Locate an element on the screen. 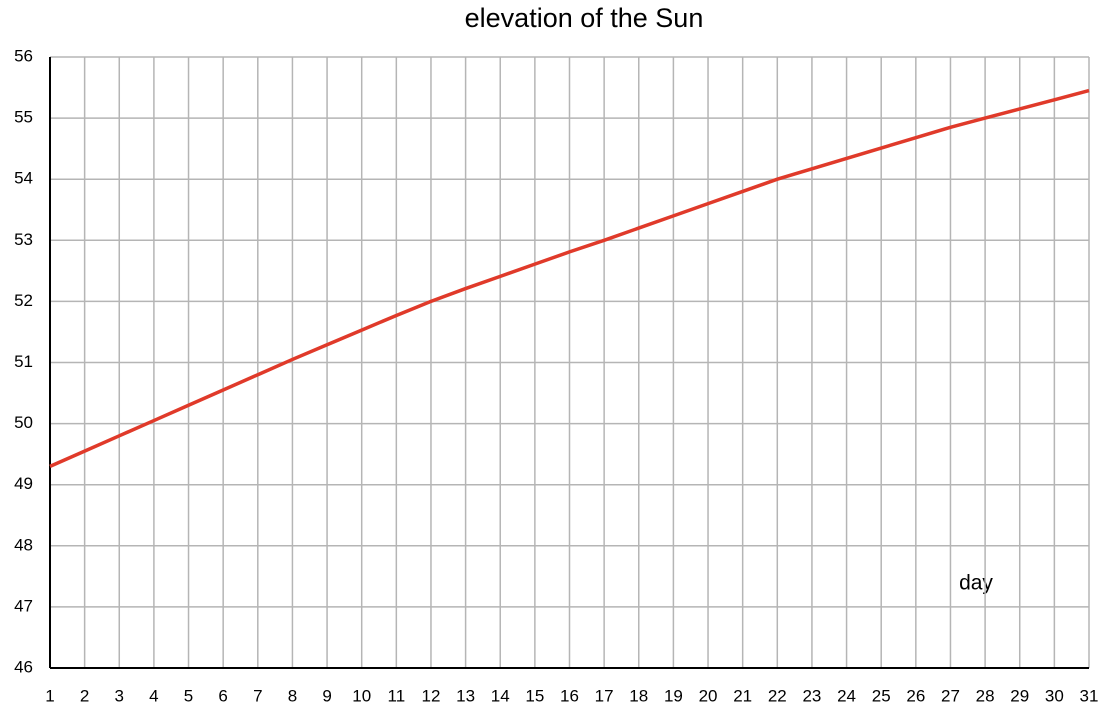 The width and height of the screenshot is (1110, 722). y-tick-label: 55 is located at coordinates (23, 117).